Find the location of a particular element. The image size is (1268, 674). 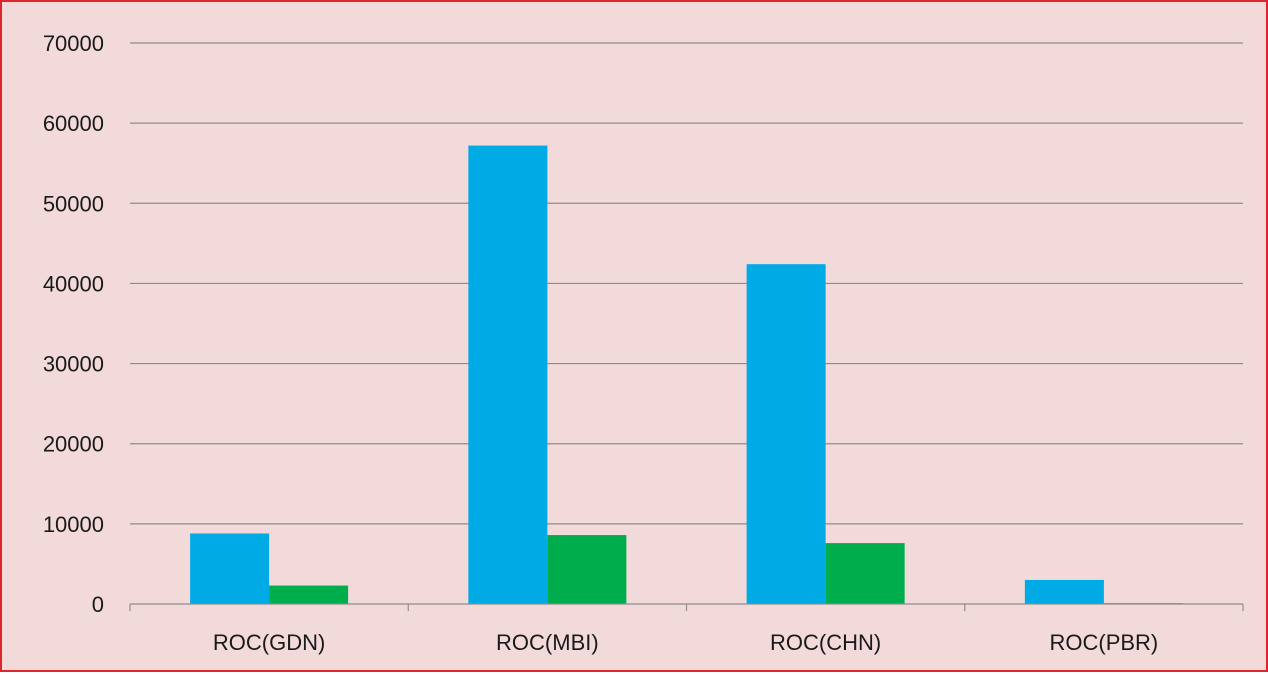

bar-series2-roc-mbi is located at coordinates (587, 569).